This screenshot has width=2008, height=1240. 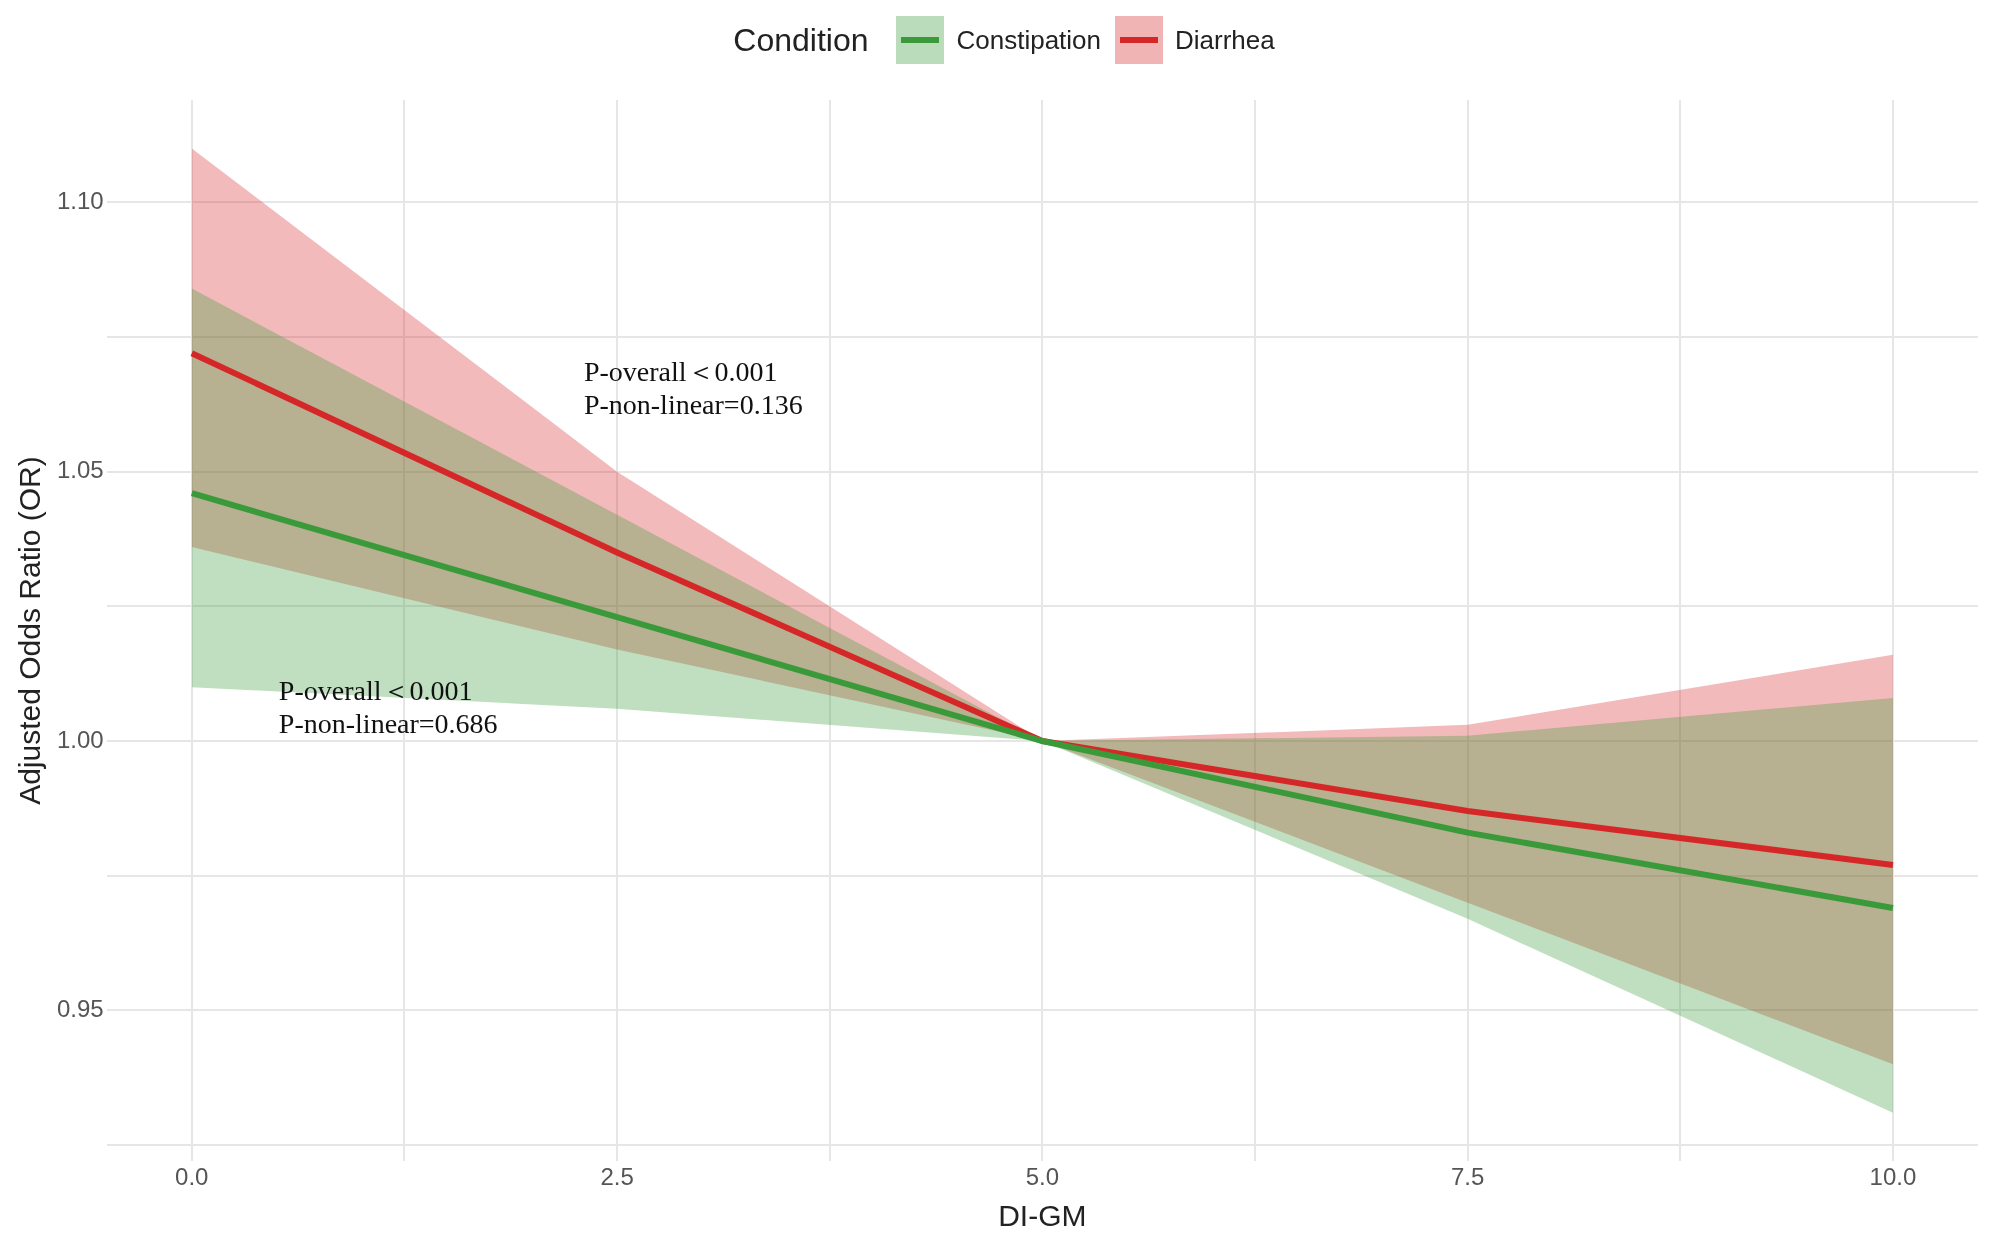 What do you see at coordinates (1042, 1216) in the screenshot?
I see `x-axis-title: DI-GM` at bounding box center [1042, 1216].